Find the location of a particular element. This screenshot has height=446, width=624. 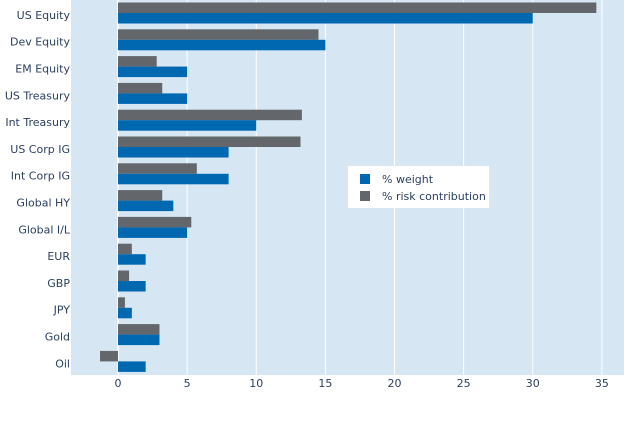

legend-label-weight: % weight is located at coordinates (408, 179).